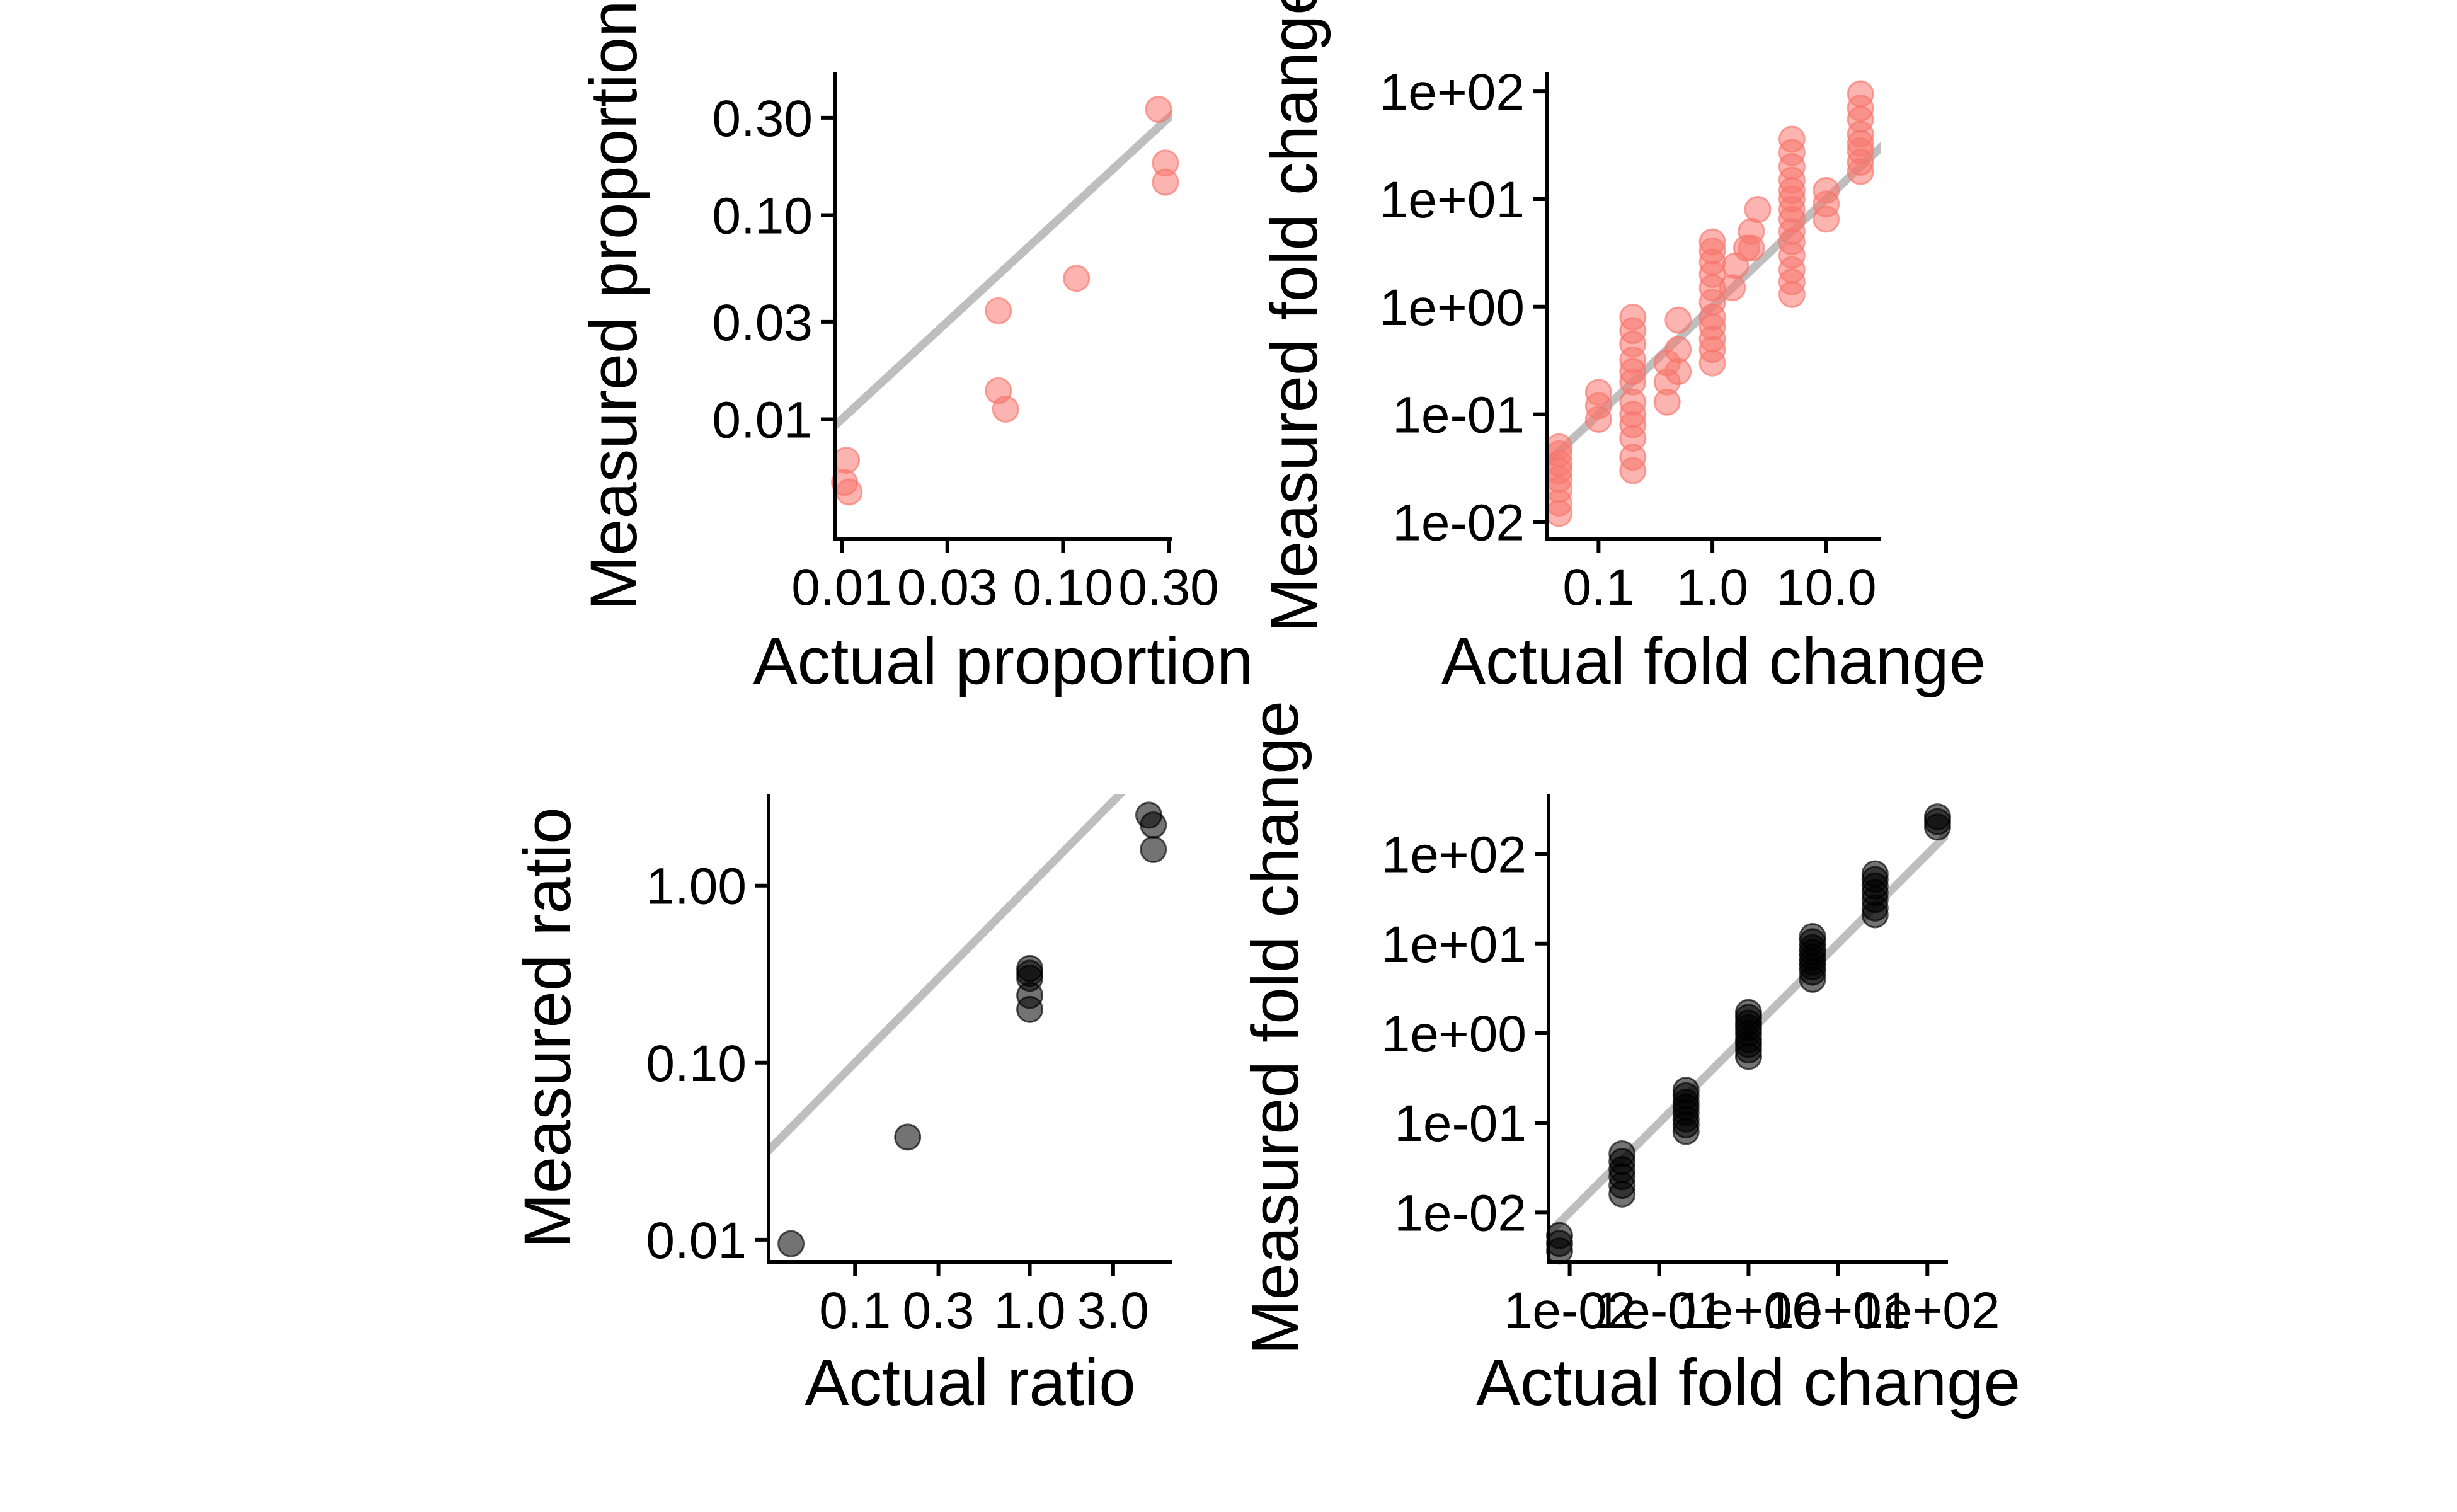  What do you see at coordinates (1063, 587) in the screenshot?
I see `x-tick-label: 0.10` at bounding box center [1063, 587].